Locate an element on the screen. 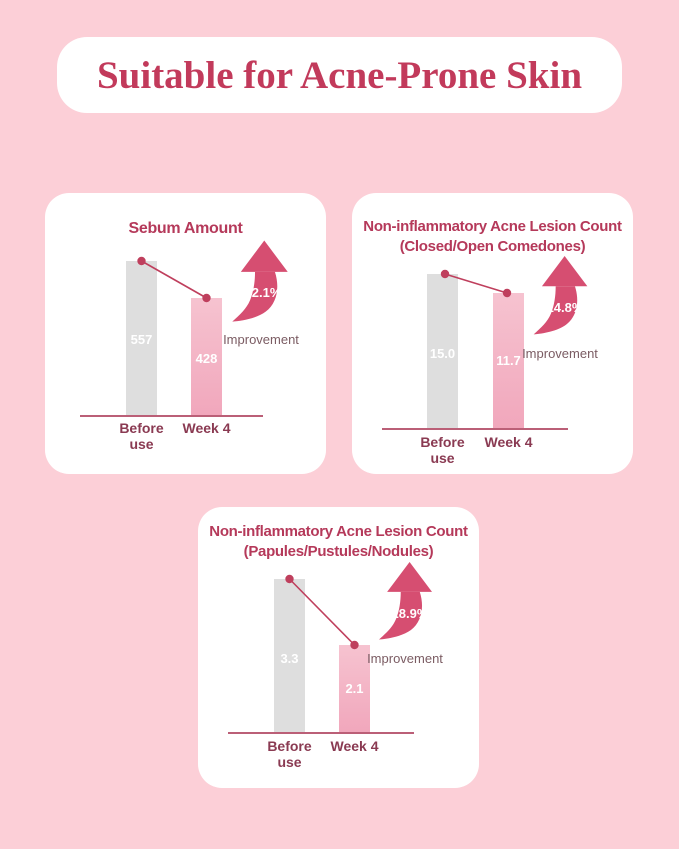  improvement-percent: 22.1% is located at coordinates (263, 292).